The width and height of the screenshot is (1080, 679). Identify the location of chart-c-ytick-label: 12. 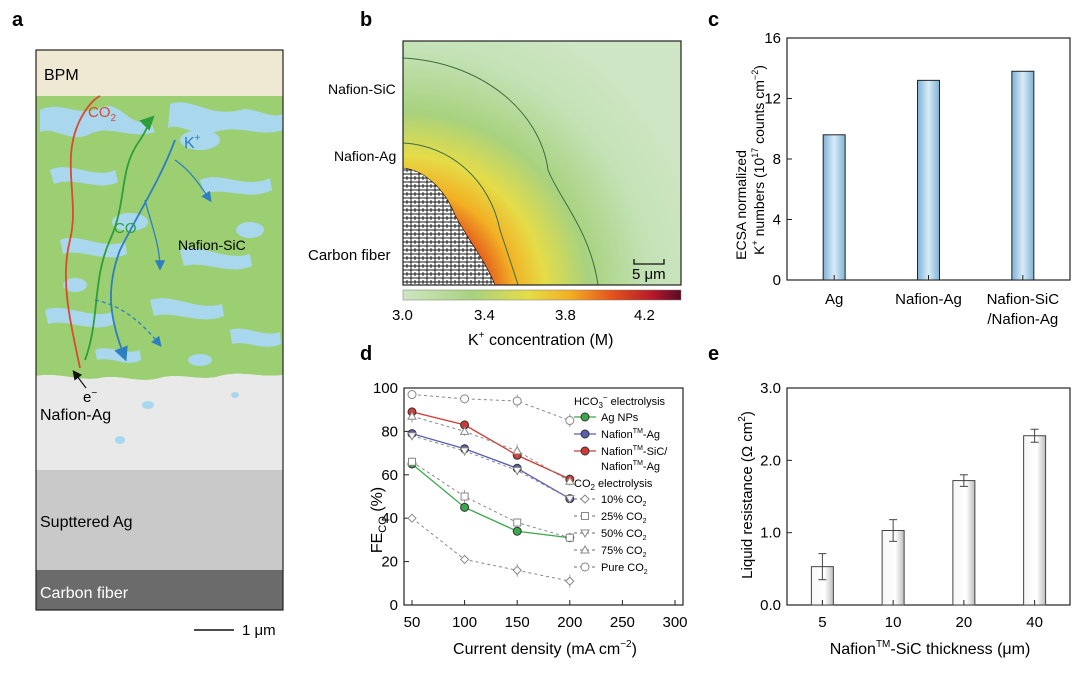
(772, 99).